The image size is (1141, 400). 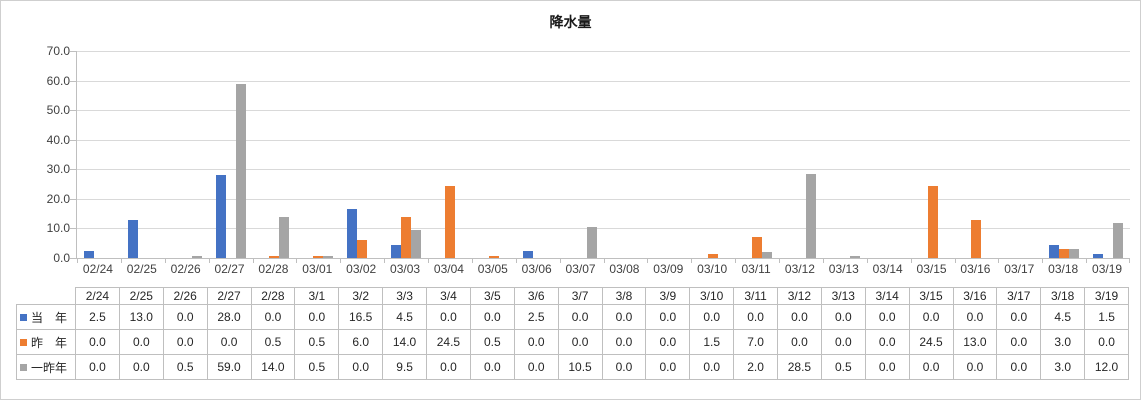 I want to click on y-axis-label: 30.0, so click(x=58, y=169).